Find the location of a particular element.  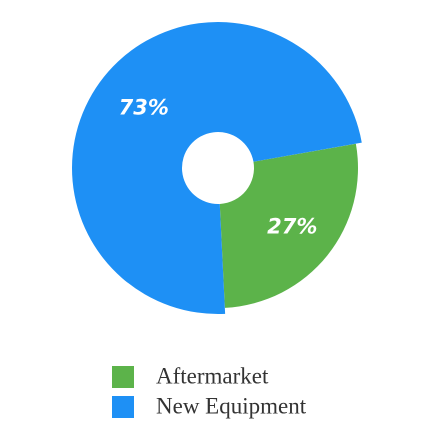

slice is located at coordinates (288, 225).